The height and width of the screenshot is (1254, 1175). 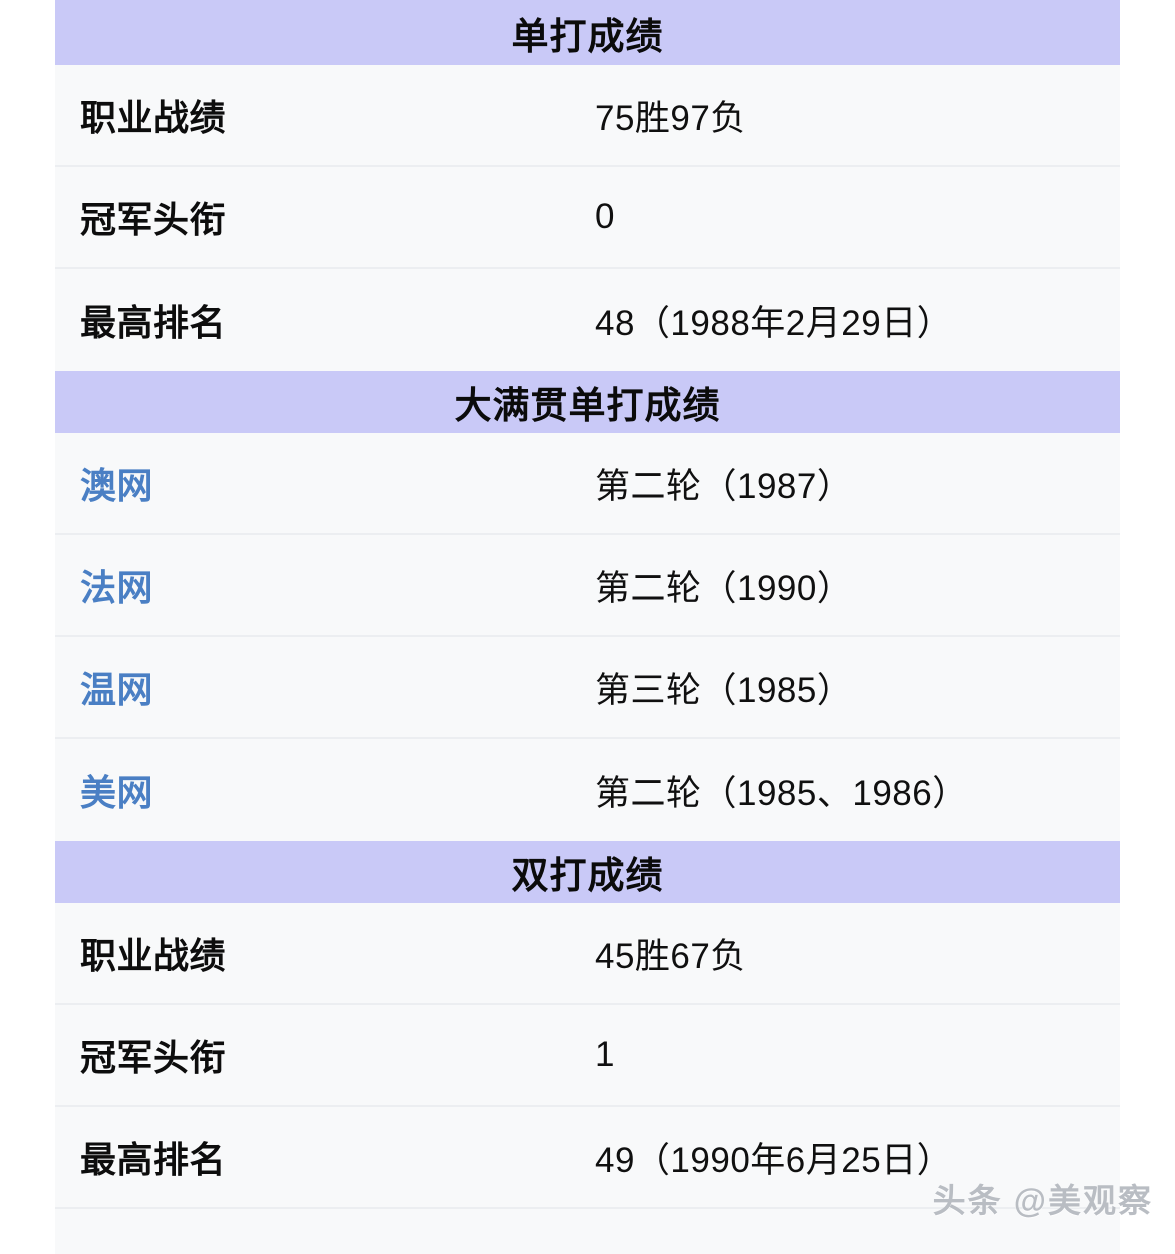 What do you see at coordinates (587, 872) in the screenshot?
I see `section-header: 双打成绩` at bounding box center [587, 872].